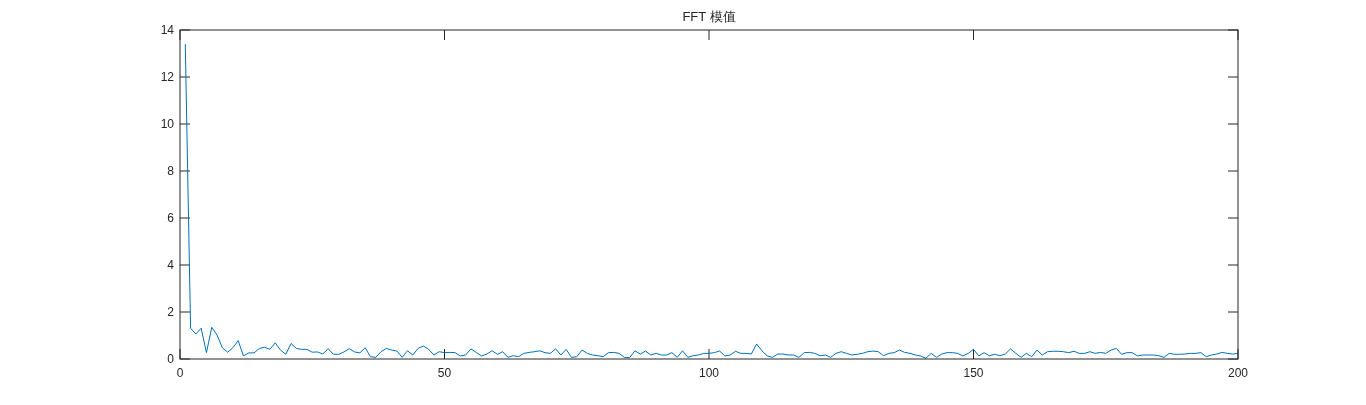 The height and width of the screenshot is (405, 1366). Describe the element at coordinates (709, 373) in the screenshot. I see `x-tick-label: 100` at that location.